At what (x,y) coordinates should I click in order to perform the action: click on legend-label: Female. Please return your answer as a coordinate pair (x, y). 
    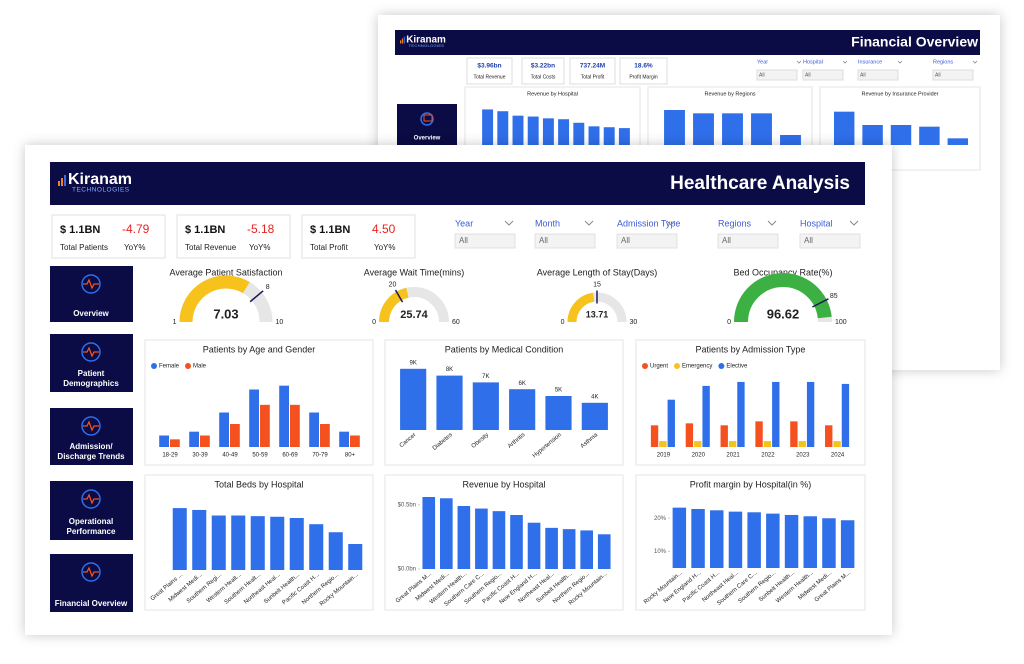
    Looking at the image, I should click on (169, 367).